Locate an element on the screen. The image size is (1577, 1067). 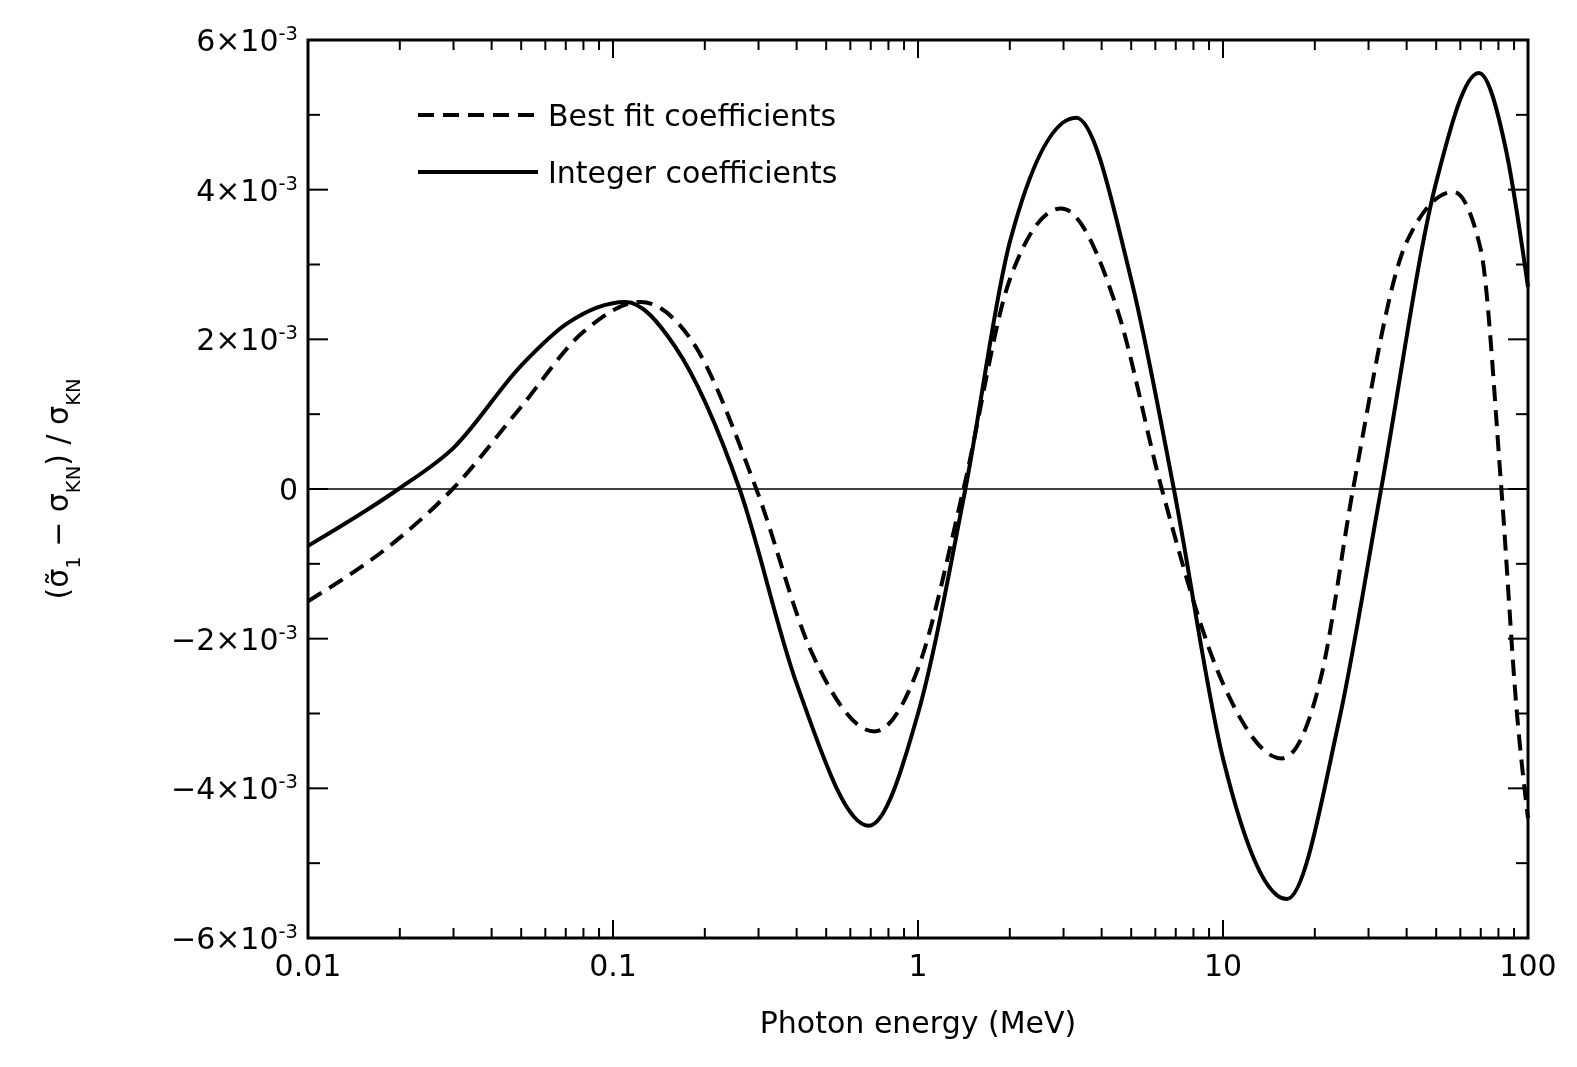
y-tick-label: −4×10$^{-3}$ is located at coordinates (234, 788).